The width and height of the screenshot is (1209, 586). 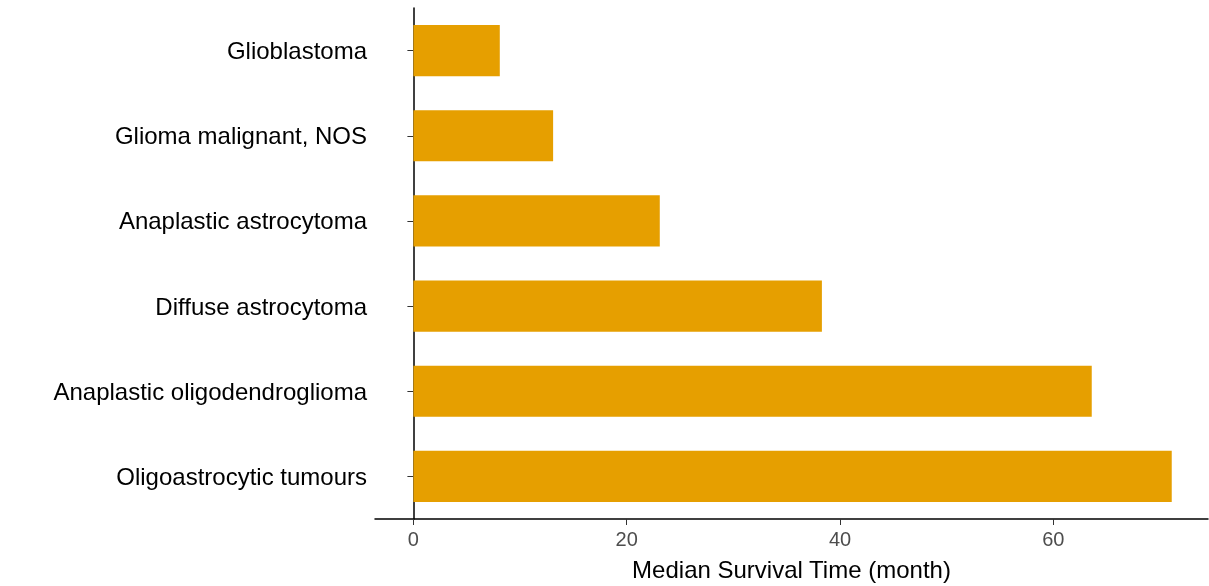 What do you see at coordinates (791, 569) in the screenshot?
I see `x-axis-title: Median Survival Time (month)` at bounding box center [791, 569].